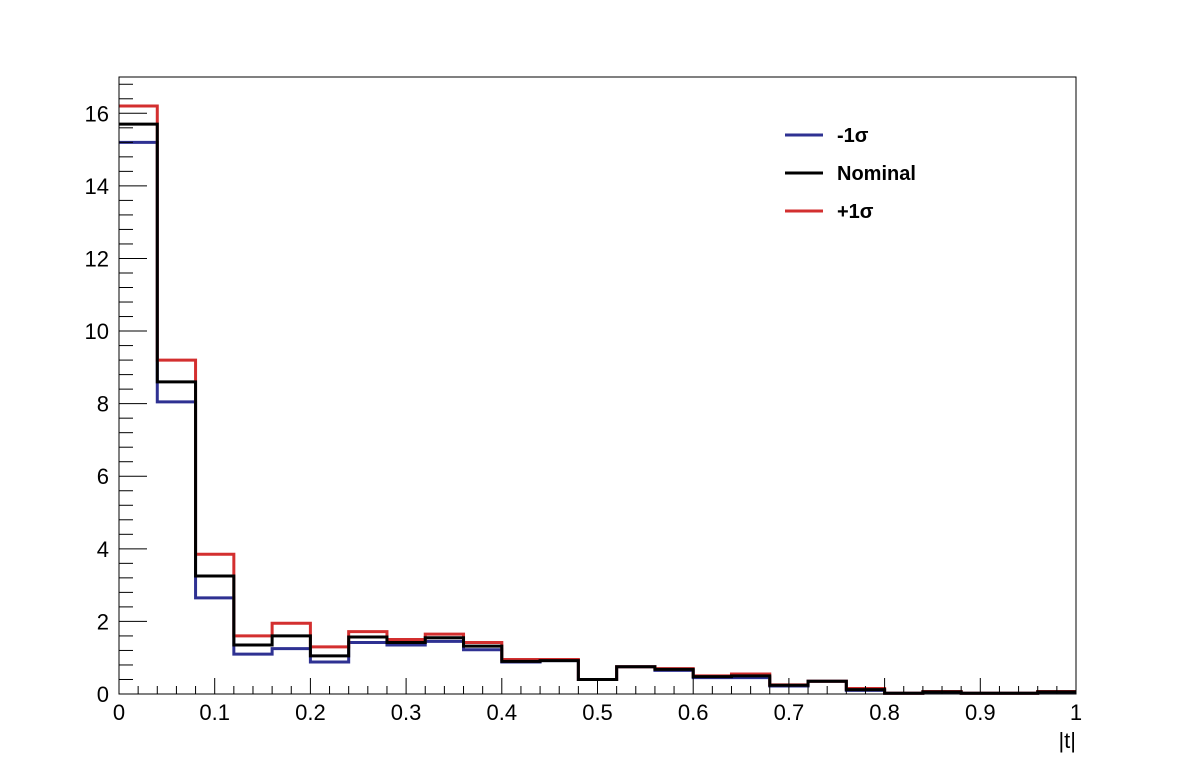 The width and height of the screenshot is (1196, 772). I want to click on x-axis-title: |t|, so click(1067, 740).